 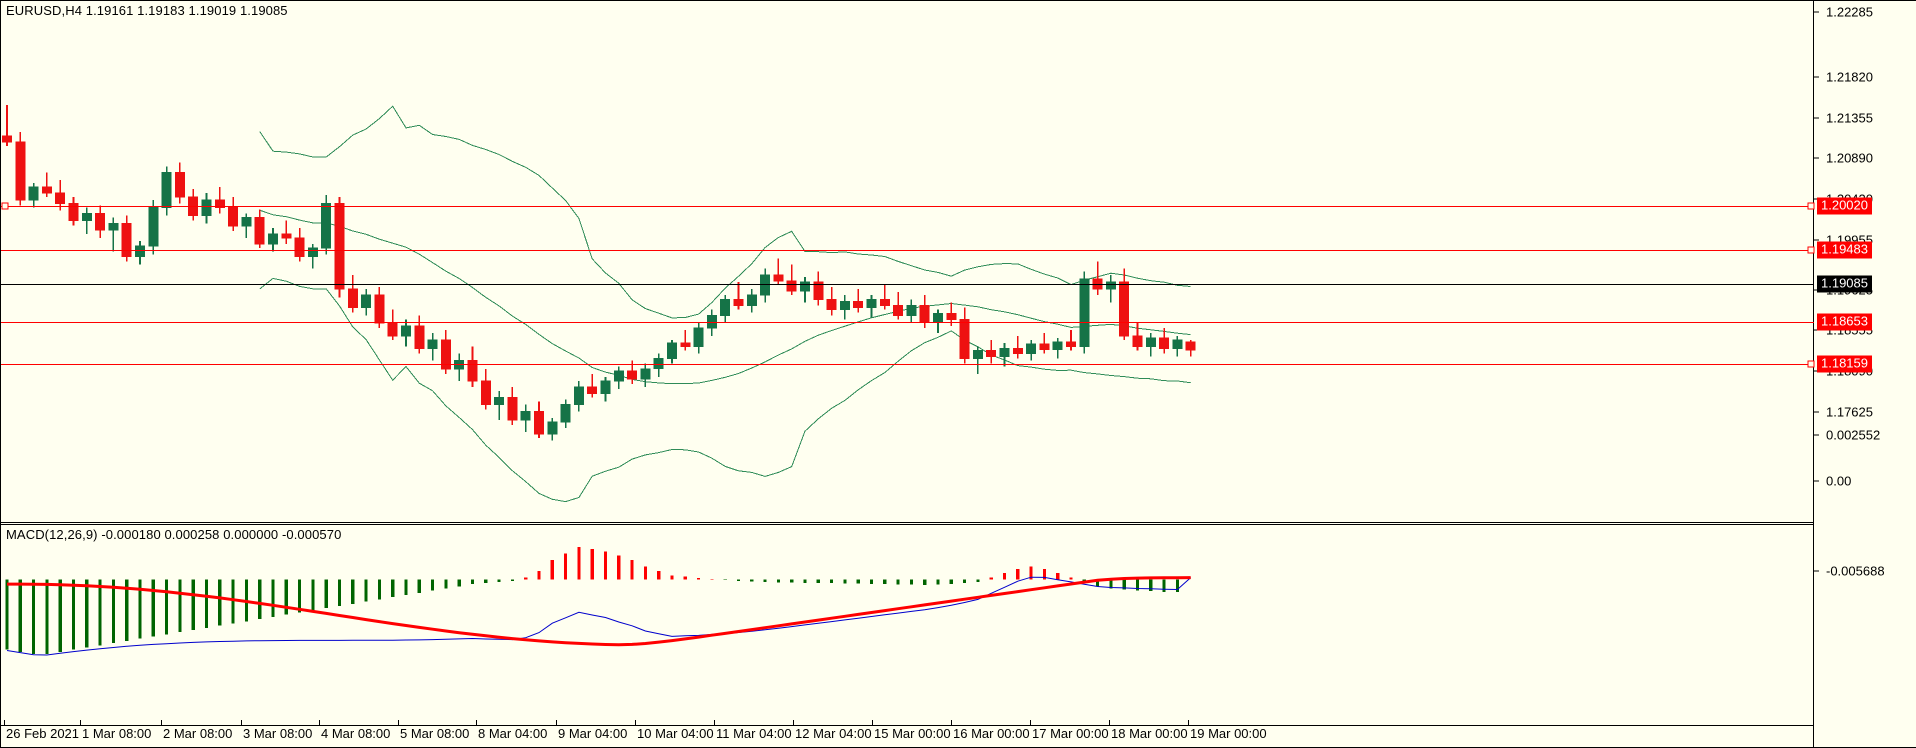 I want to click on price-level-tag: 1.18159, so click(x=1844, y=364).